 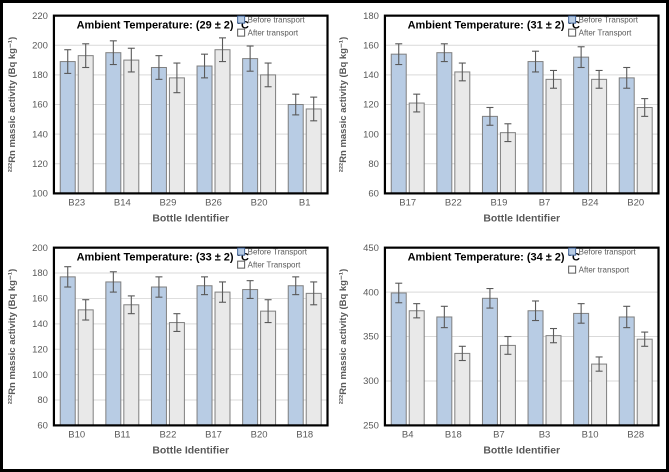 What do you see at coordinates (589, 202) in the screenshot?
I see `category-label: B24` at bounding box center [589, 202].